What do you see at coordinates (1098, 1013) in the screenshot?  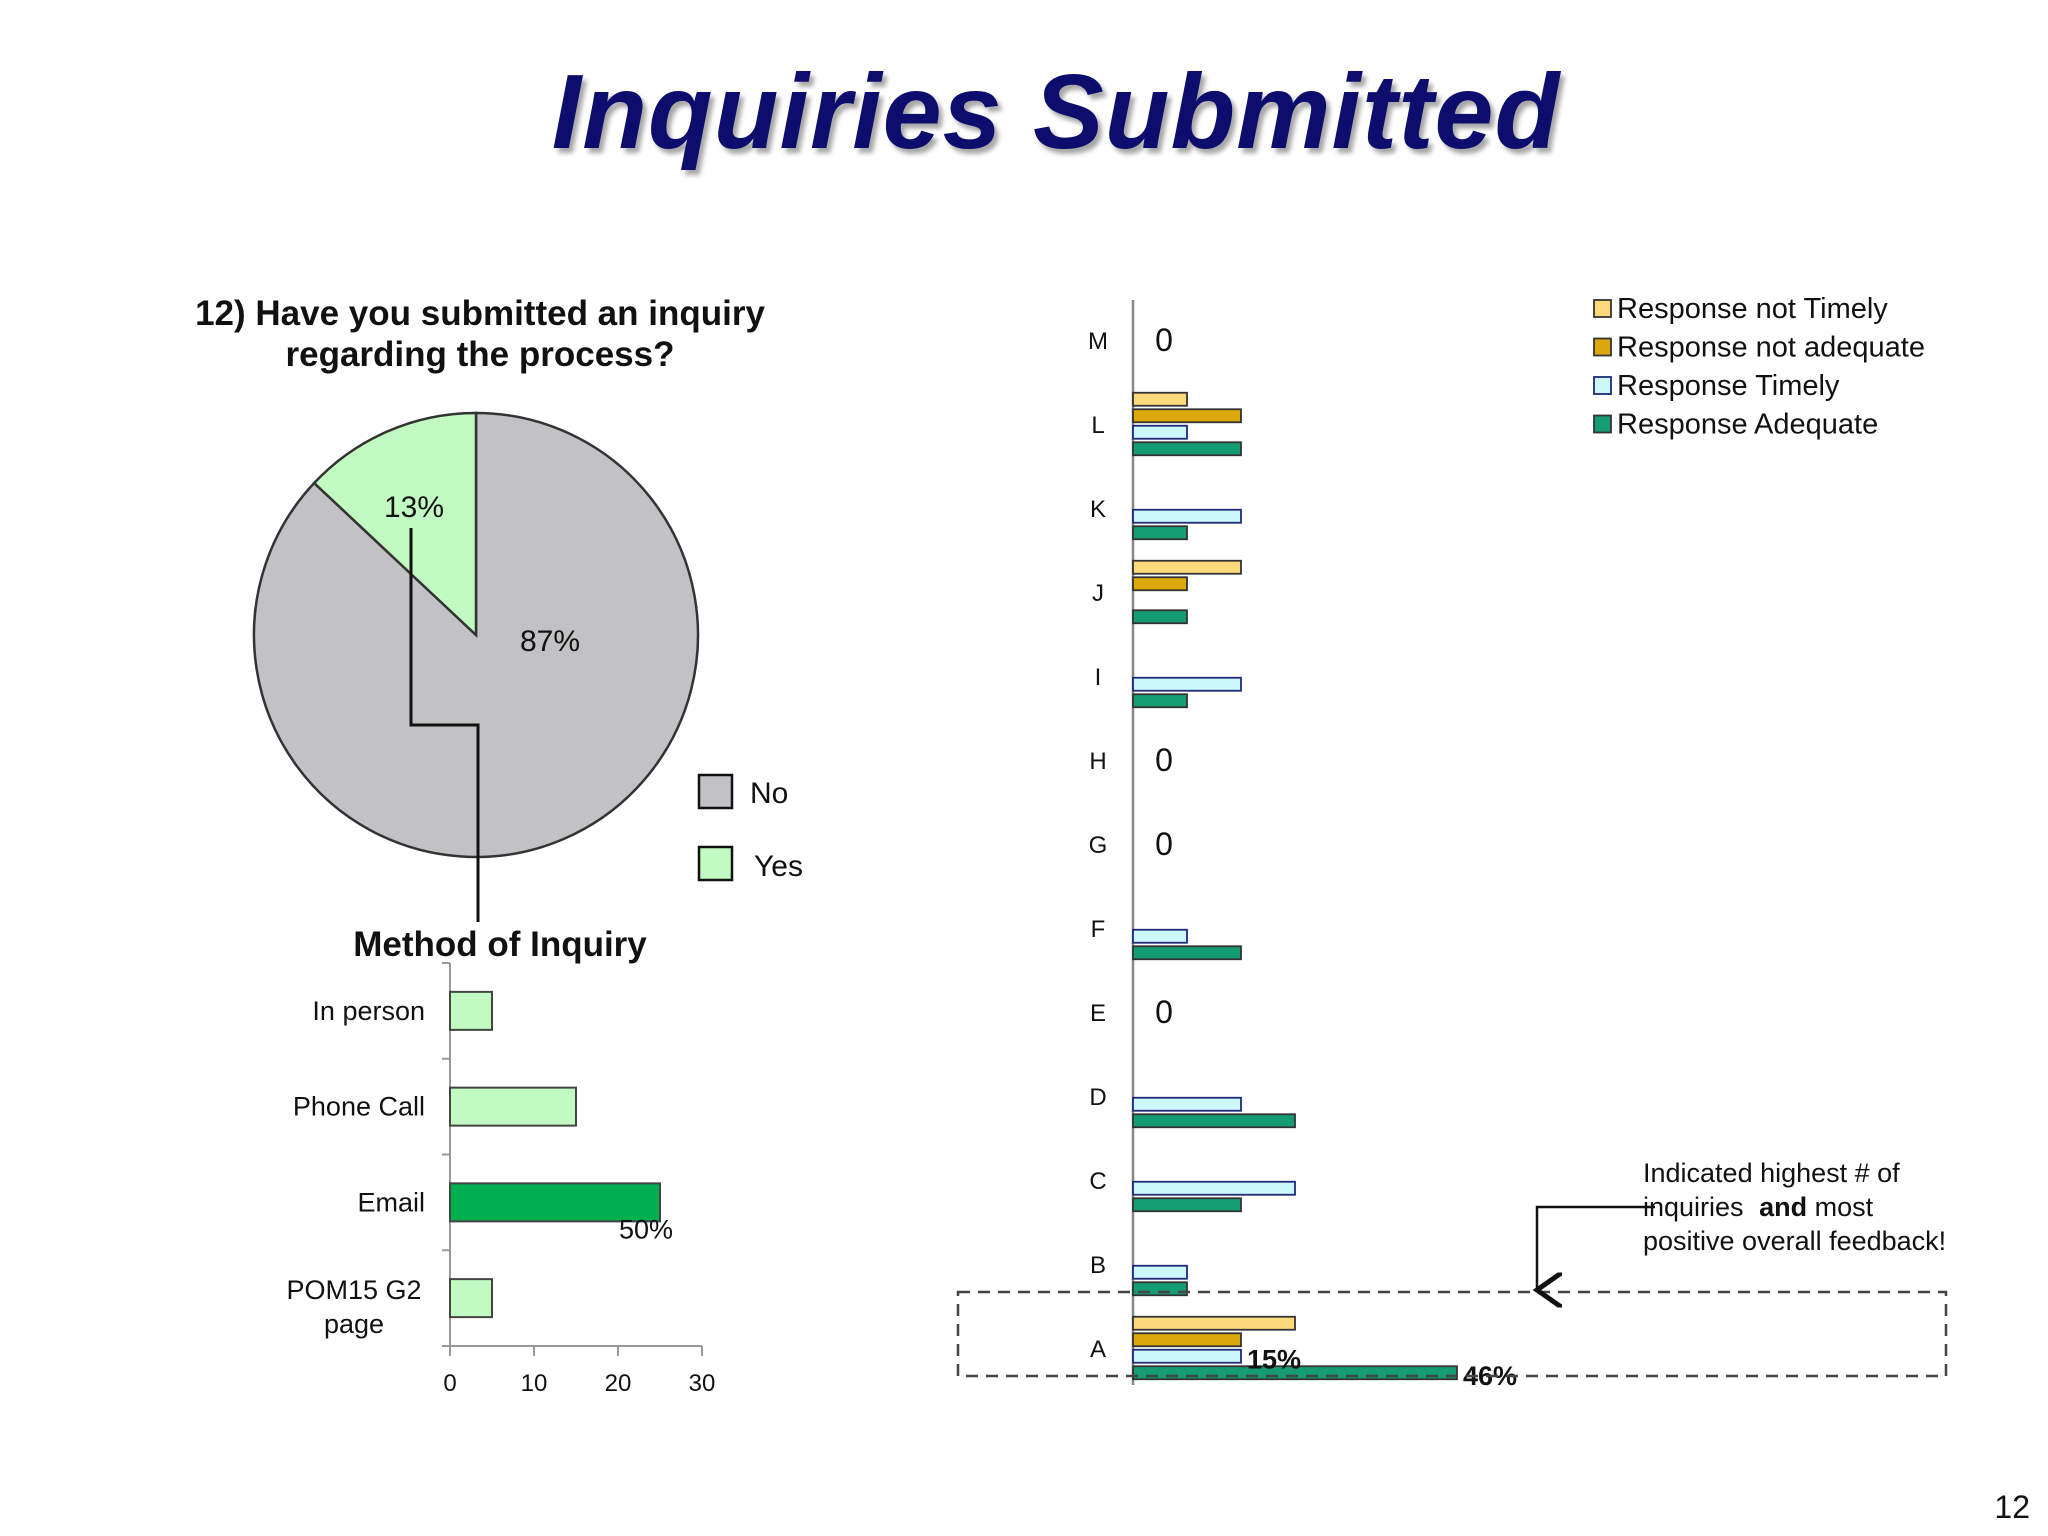 I see `grouped-category-label-e: E` at bounding box center [1098, 1013].